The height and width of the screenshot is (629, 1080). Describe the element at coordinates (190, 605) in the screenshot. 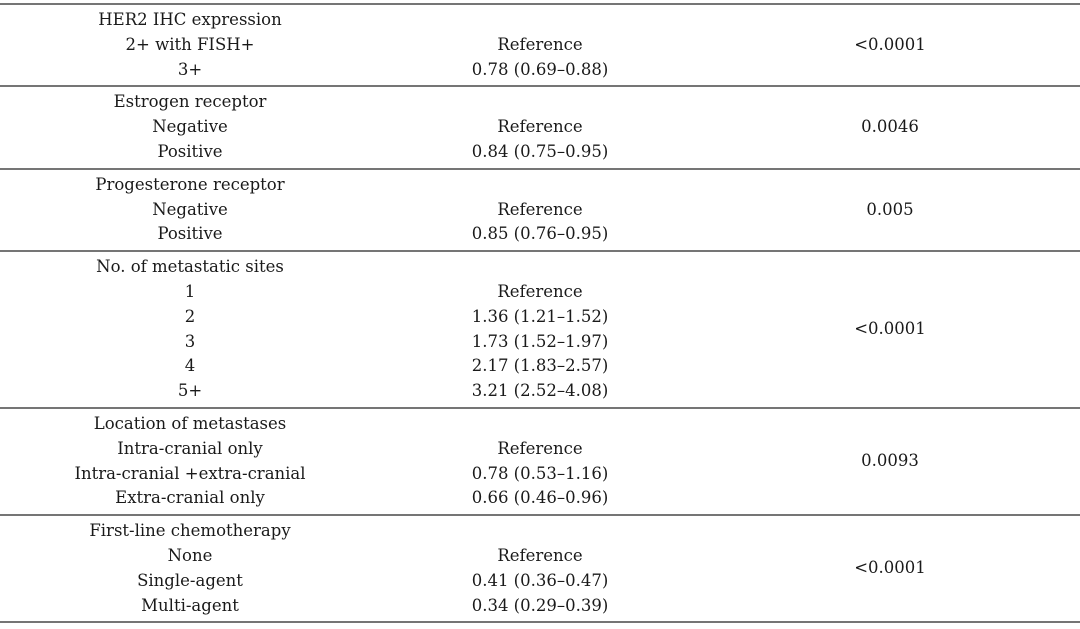

I see `level-label-cell: Multi-agent` at that location.